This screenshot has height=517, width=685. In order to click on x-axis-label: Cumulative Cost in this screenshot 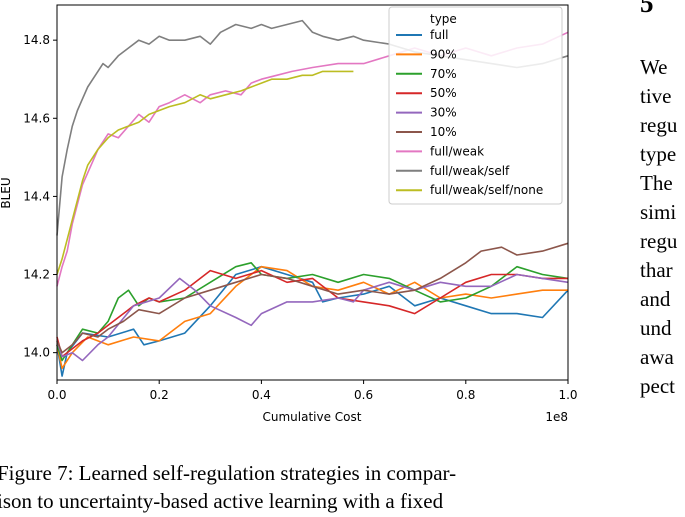, I will do `click(312, 417)`.